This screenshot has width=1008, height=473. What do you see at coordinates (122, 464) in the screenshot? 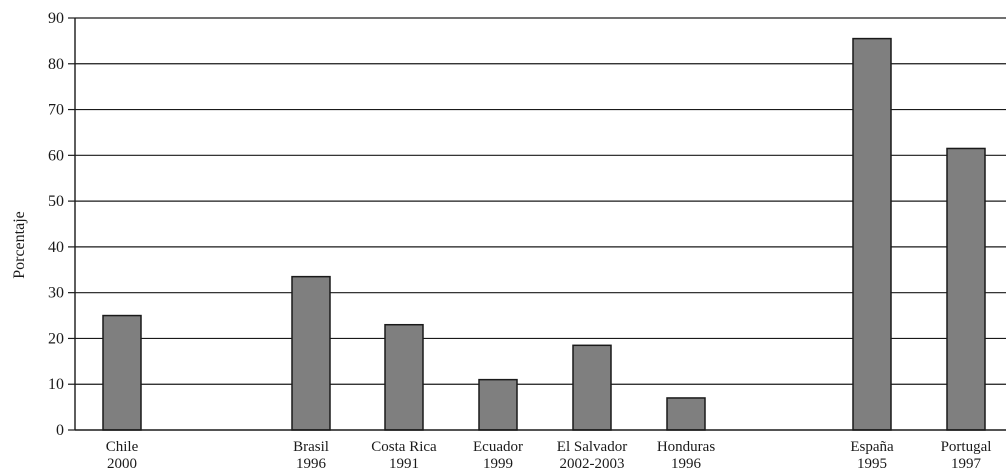
I see `x-category-year: 2000` at bounding box center [122, 464].